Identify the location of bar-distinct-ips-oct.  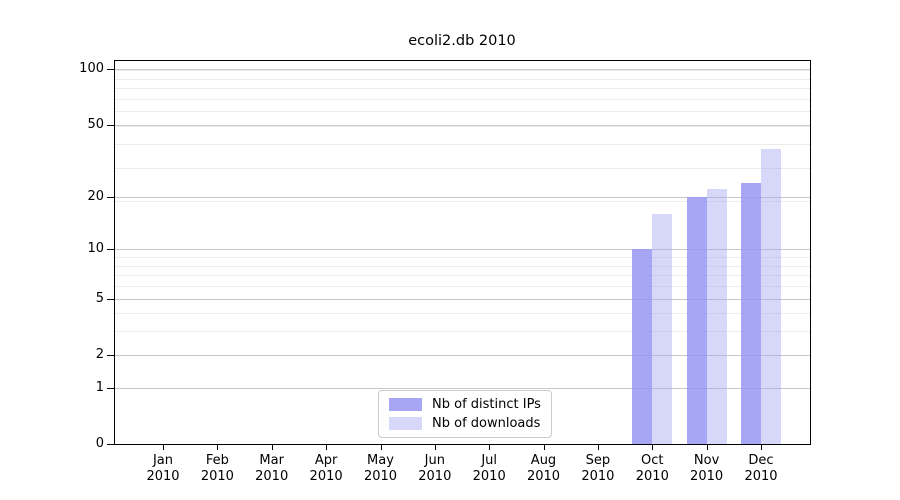
(642, 346).